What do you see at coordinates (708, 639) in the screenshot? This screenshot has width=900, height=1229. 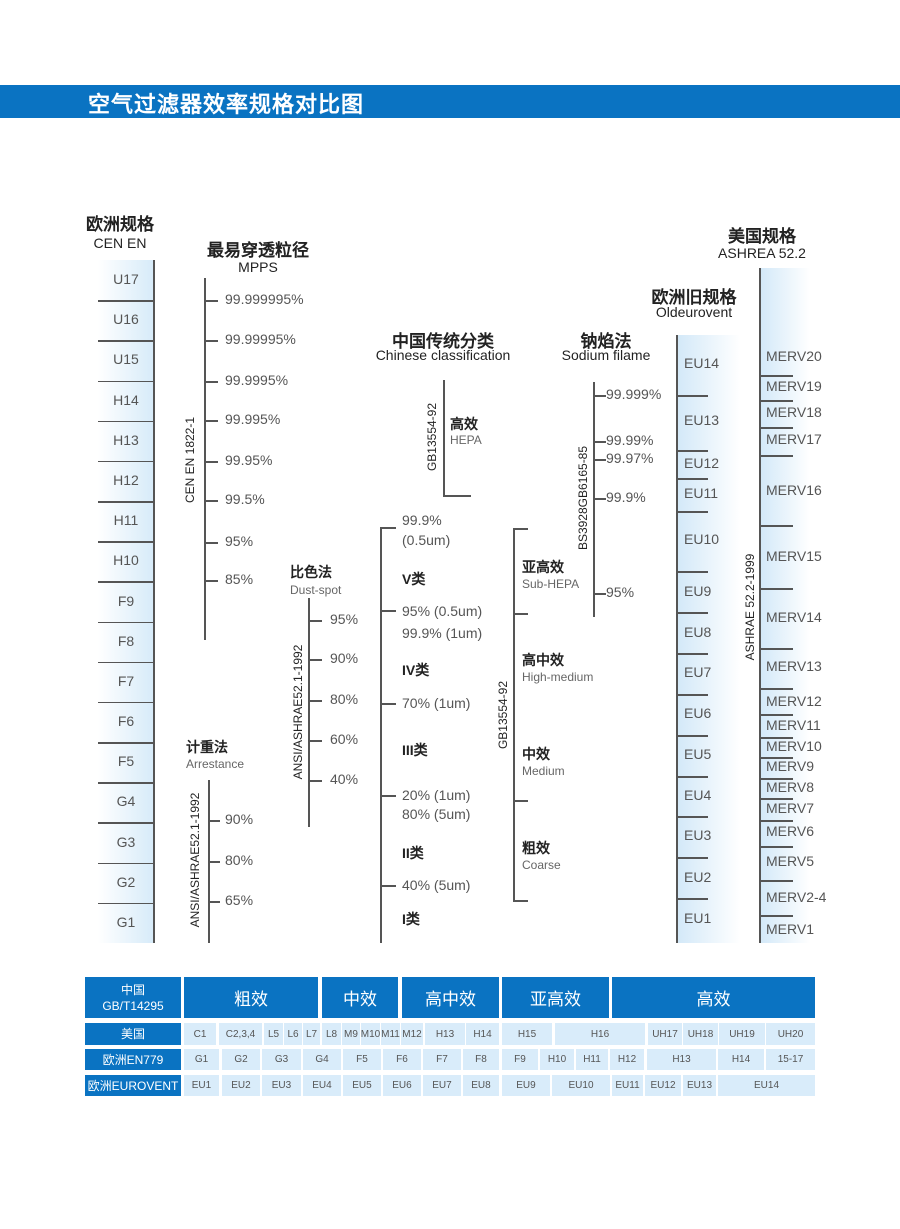 I see `oldeurovent-column` at bounding box center [708, 639].